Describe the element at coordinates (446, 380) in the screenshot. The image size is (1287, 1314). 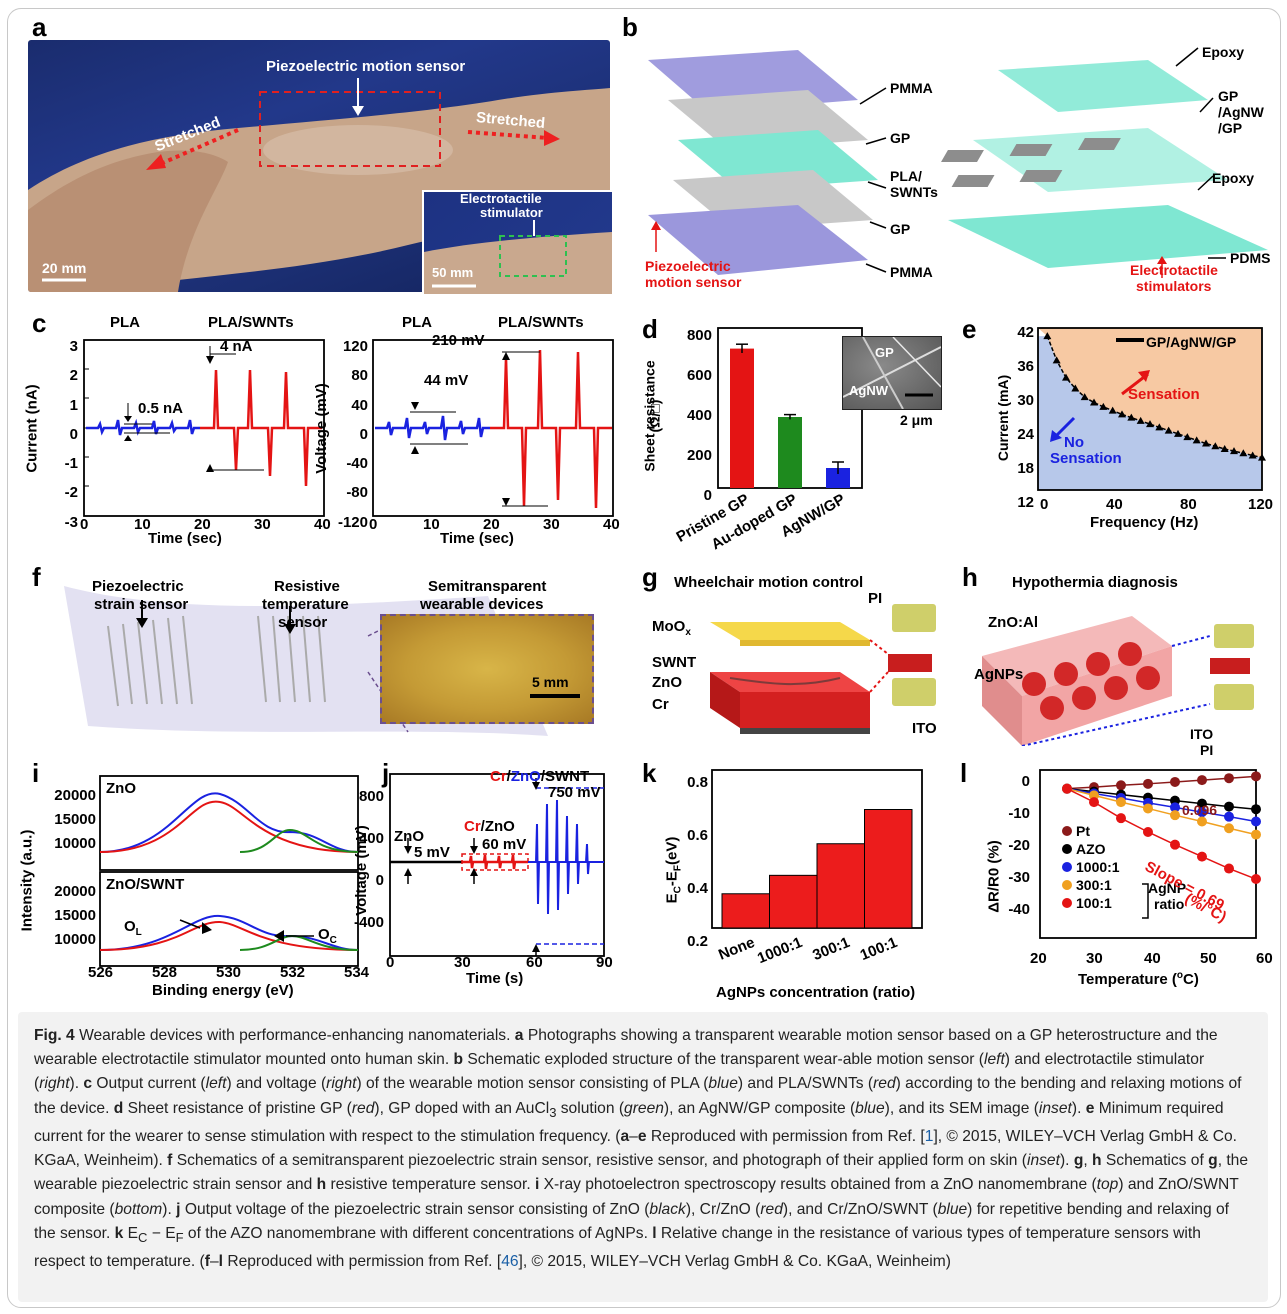
I see `c-right-annot-small: 44 mV` at that location.